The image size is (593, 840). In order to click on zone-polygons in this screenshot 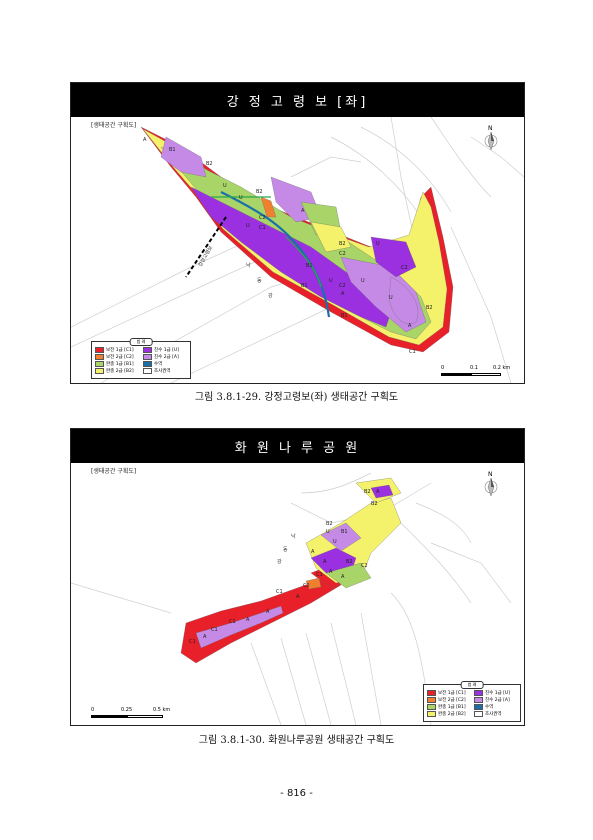, I will do `click(291, 570)`.